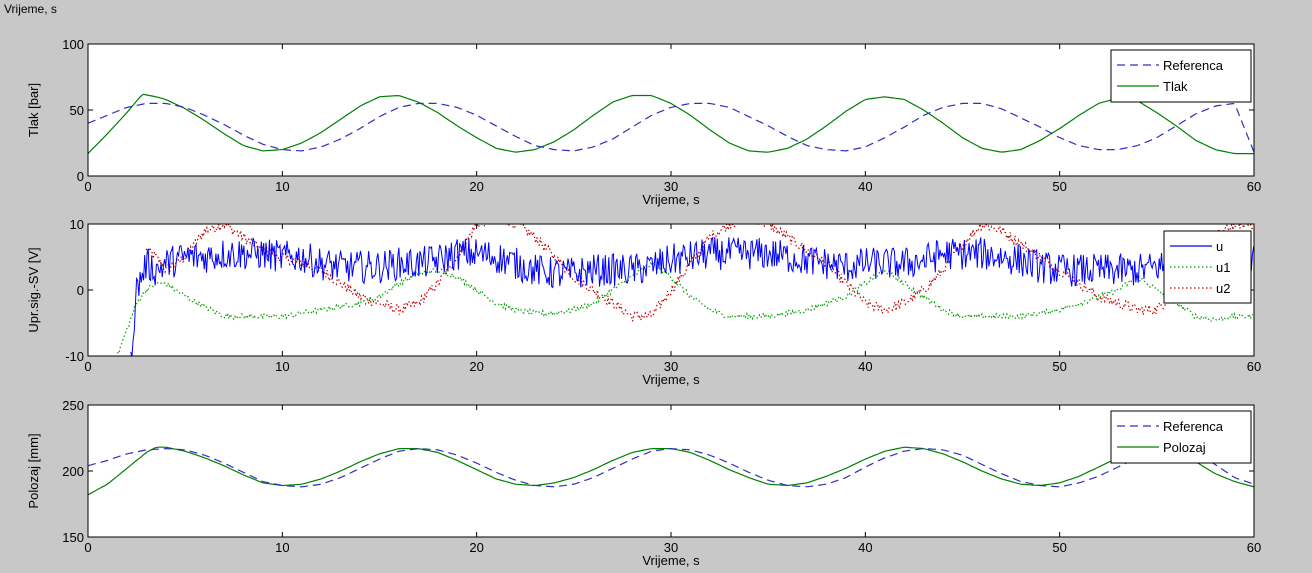 This screenshot has width=1312, height=573. I want to click on y-tick-label: 10, so click(77, 224).